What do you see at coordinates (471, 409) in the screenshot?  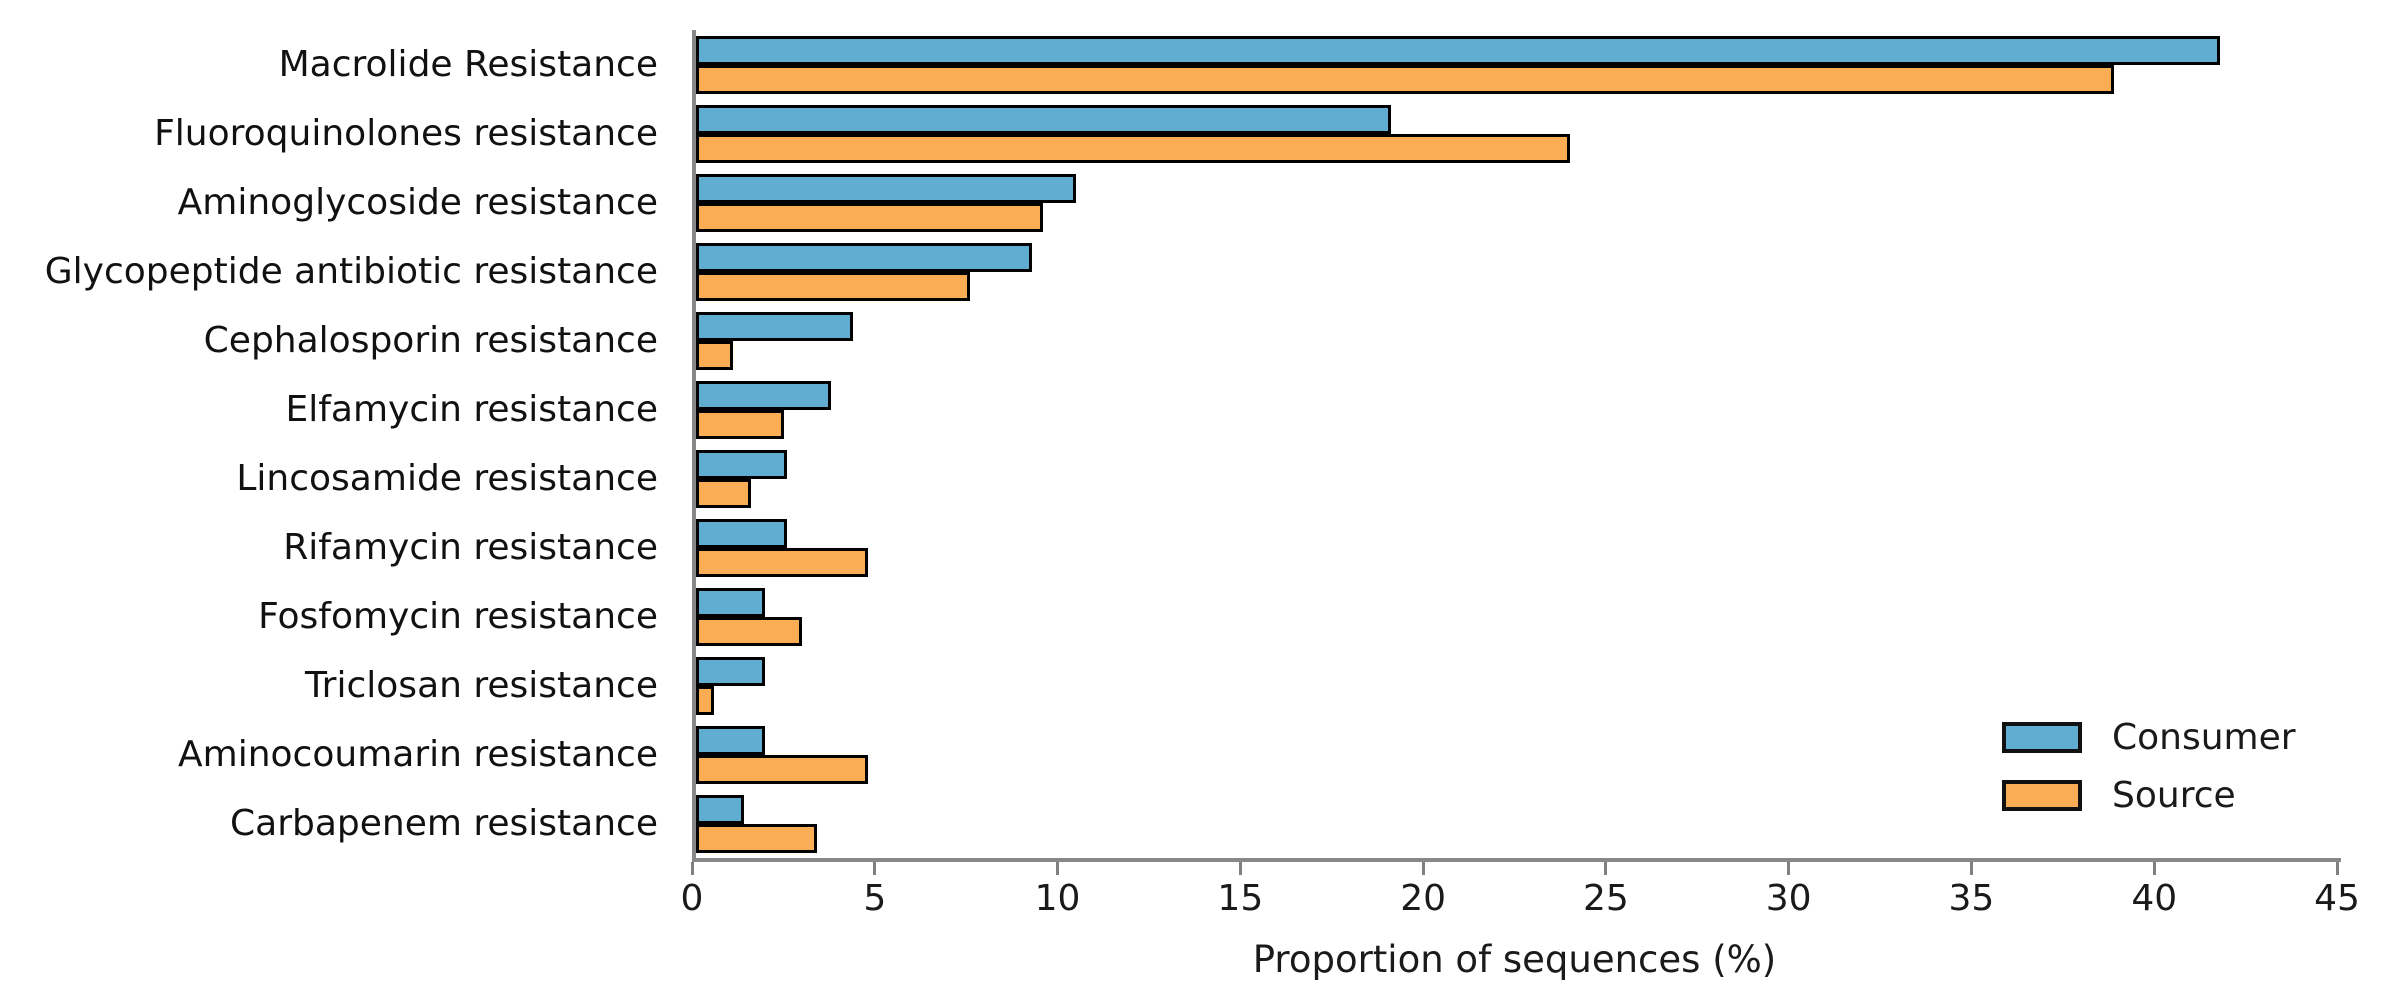 I see `category-label: Elfamycin resistance` at bounding box center [471, 409].